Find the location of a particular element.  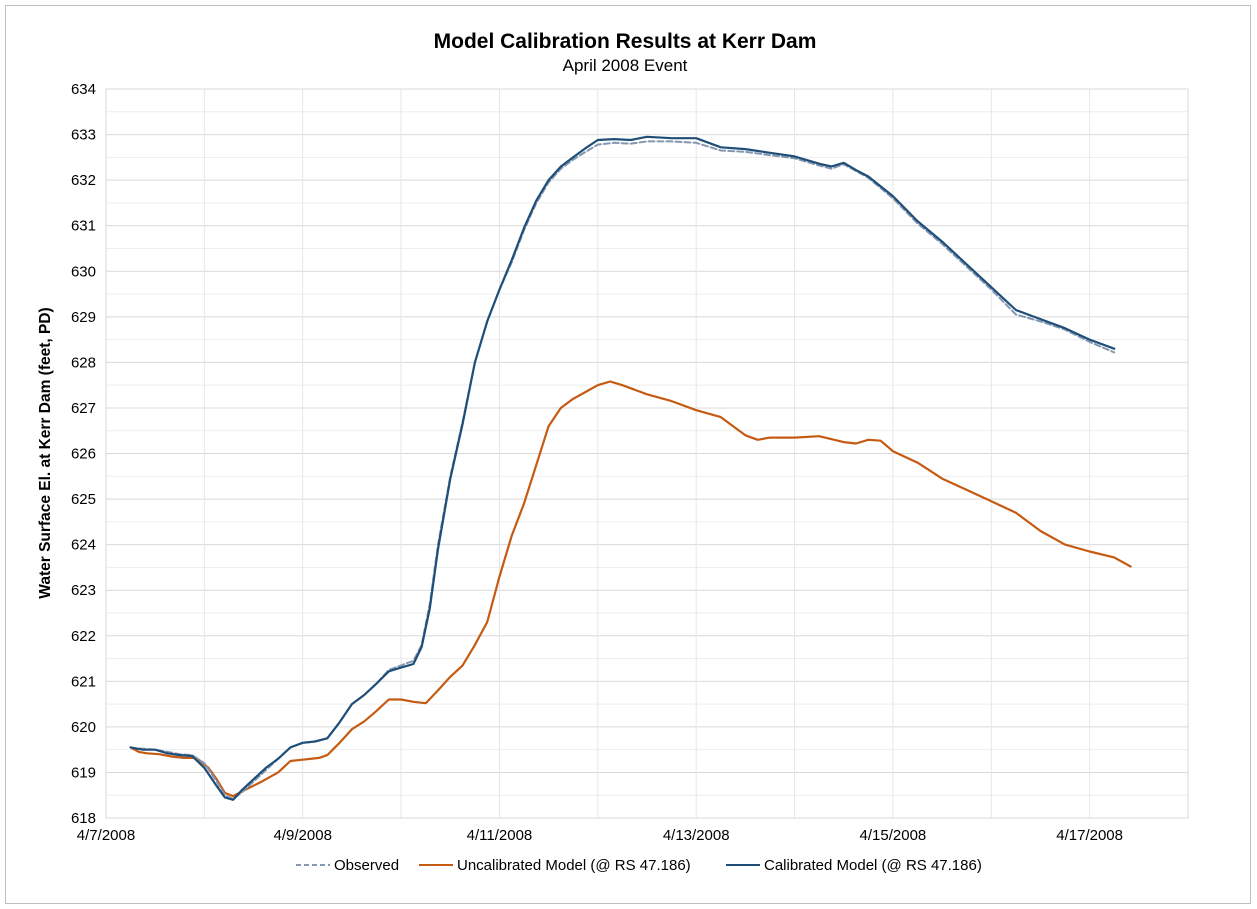

y-tick-label: 623 is located at coordinates (83, 590).